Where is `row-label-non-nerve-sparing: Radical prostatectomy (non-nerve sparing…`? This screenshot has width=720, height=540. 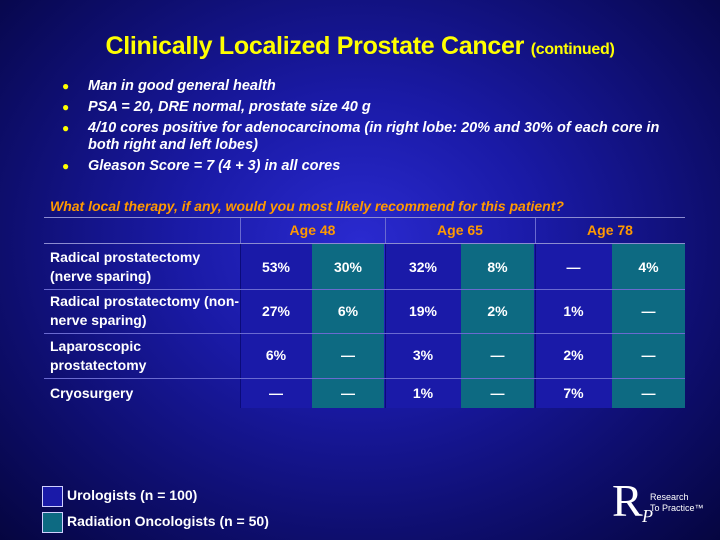
row-label-non-nerve-sparing: Radical prostatectomy (non-nerve sparing… is located at coordinates (145, 310).